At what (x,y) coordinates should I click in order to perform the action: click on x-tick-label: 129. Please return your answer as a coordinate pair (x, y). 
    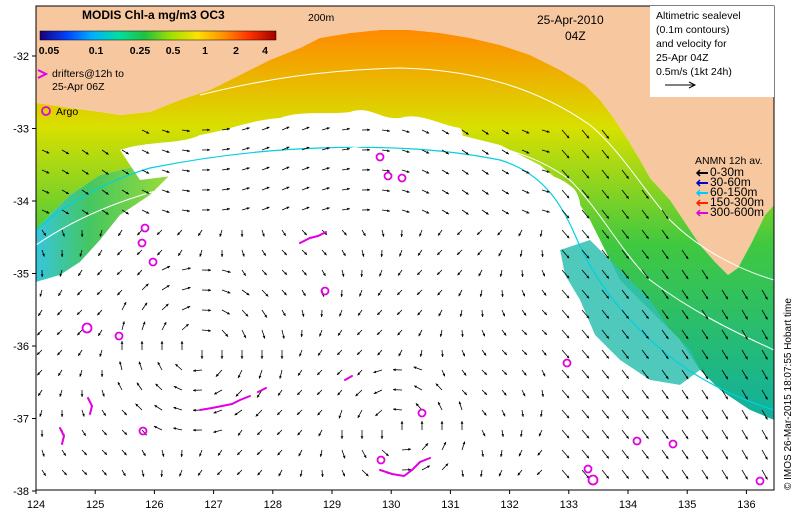
    Looking at the image, I should click on (332, 505).